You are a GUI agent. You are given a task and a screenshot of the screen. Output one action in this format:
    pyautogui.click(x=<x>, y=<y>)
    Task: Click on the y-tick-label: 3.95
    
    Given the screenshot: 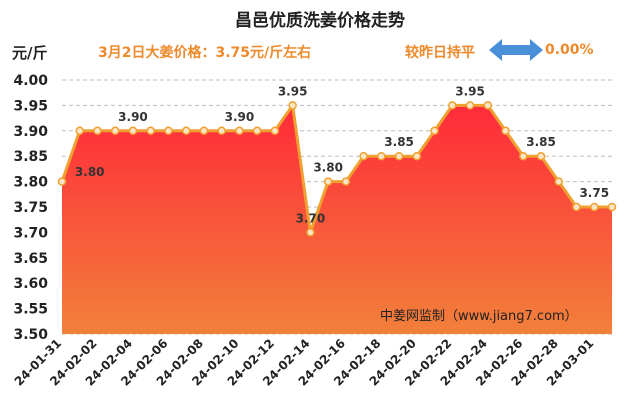 What is the action you would take?
    pyautogui.click(x=30, y=106)
    